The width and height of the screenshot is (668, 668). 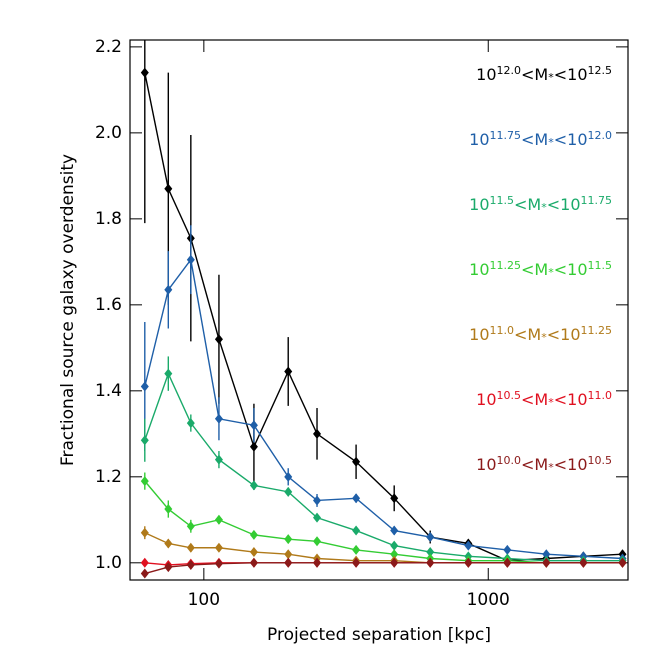 I want to click on legend-label: 1011.25<M*<1011.5, so click(x=540, y=269).